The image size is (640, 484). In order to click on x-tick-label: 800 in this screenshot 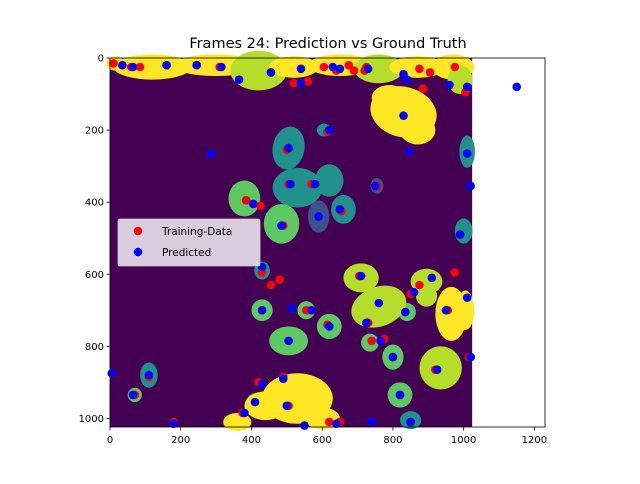, I will do `click(392, 440)`.